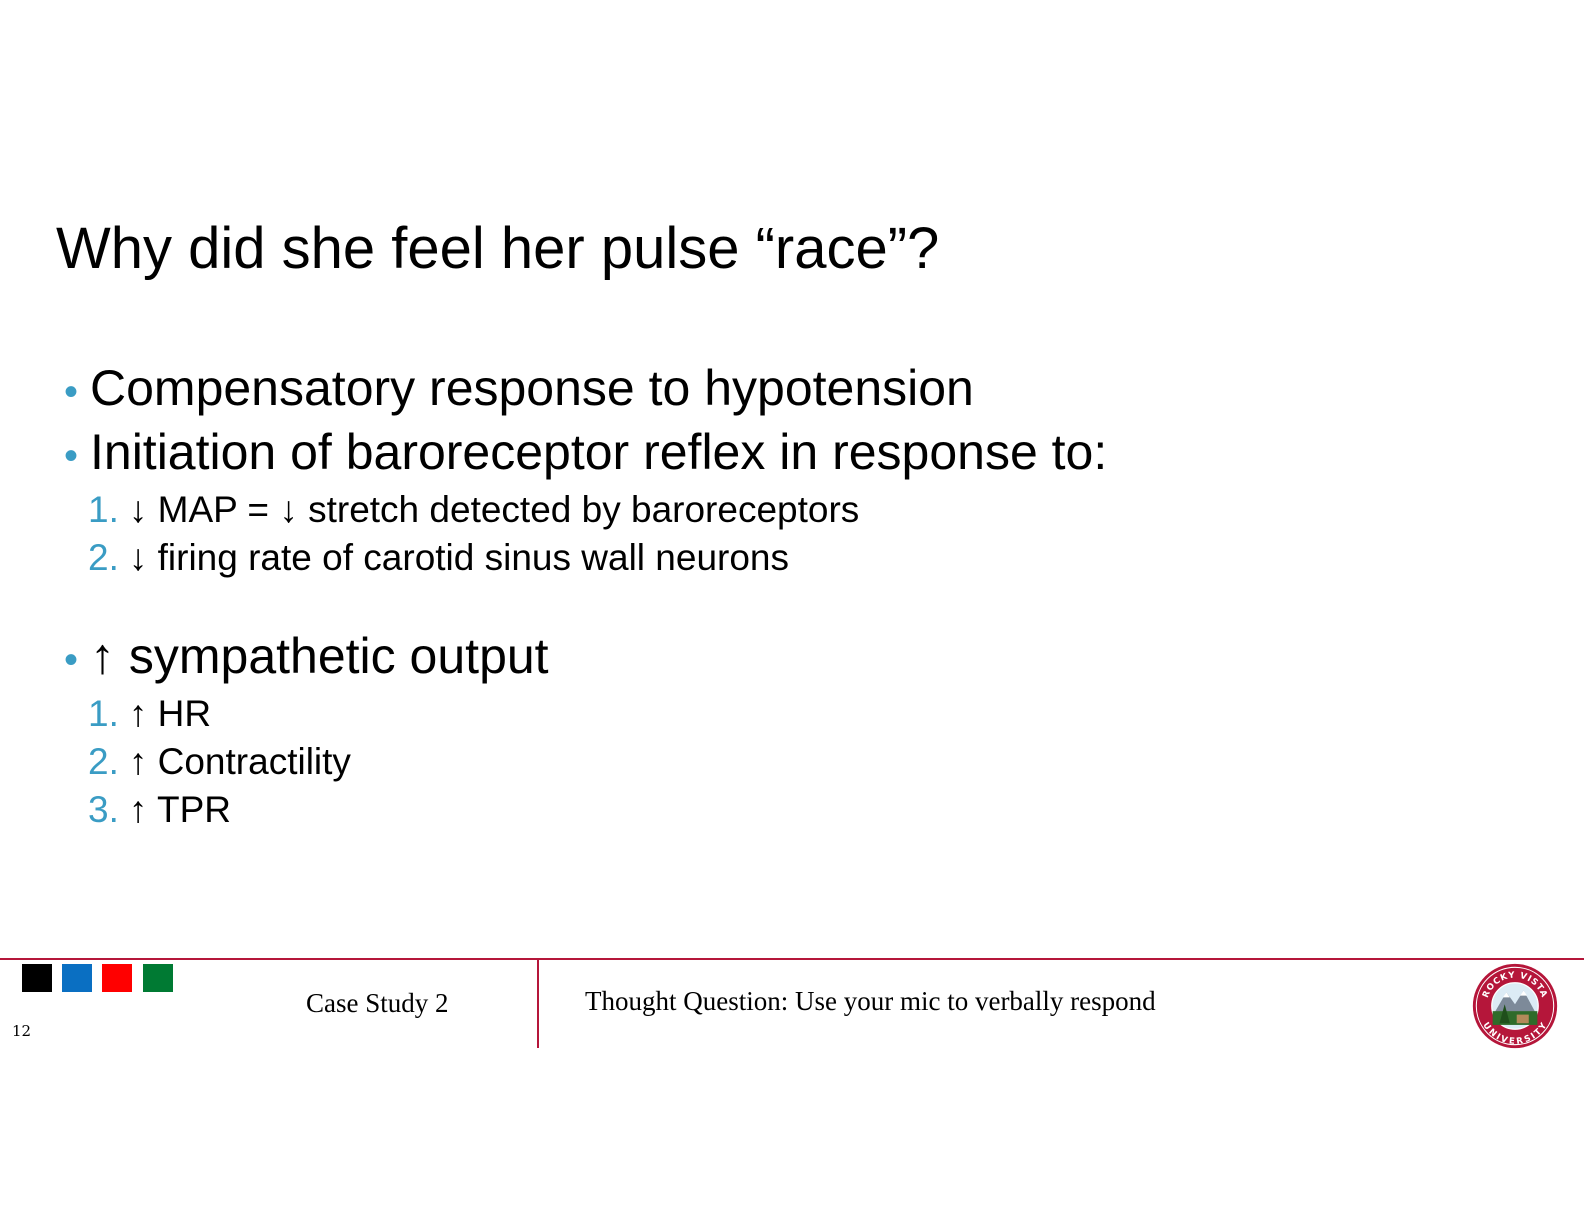 The height and width of the screenshot is (1224, 1584). I want to click on page-number: 12, so click(22, 1031).